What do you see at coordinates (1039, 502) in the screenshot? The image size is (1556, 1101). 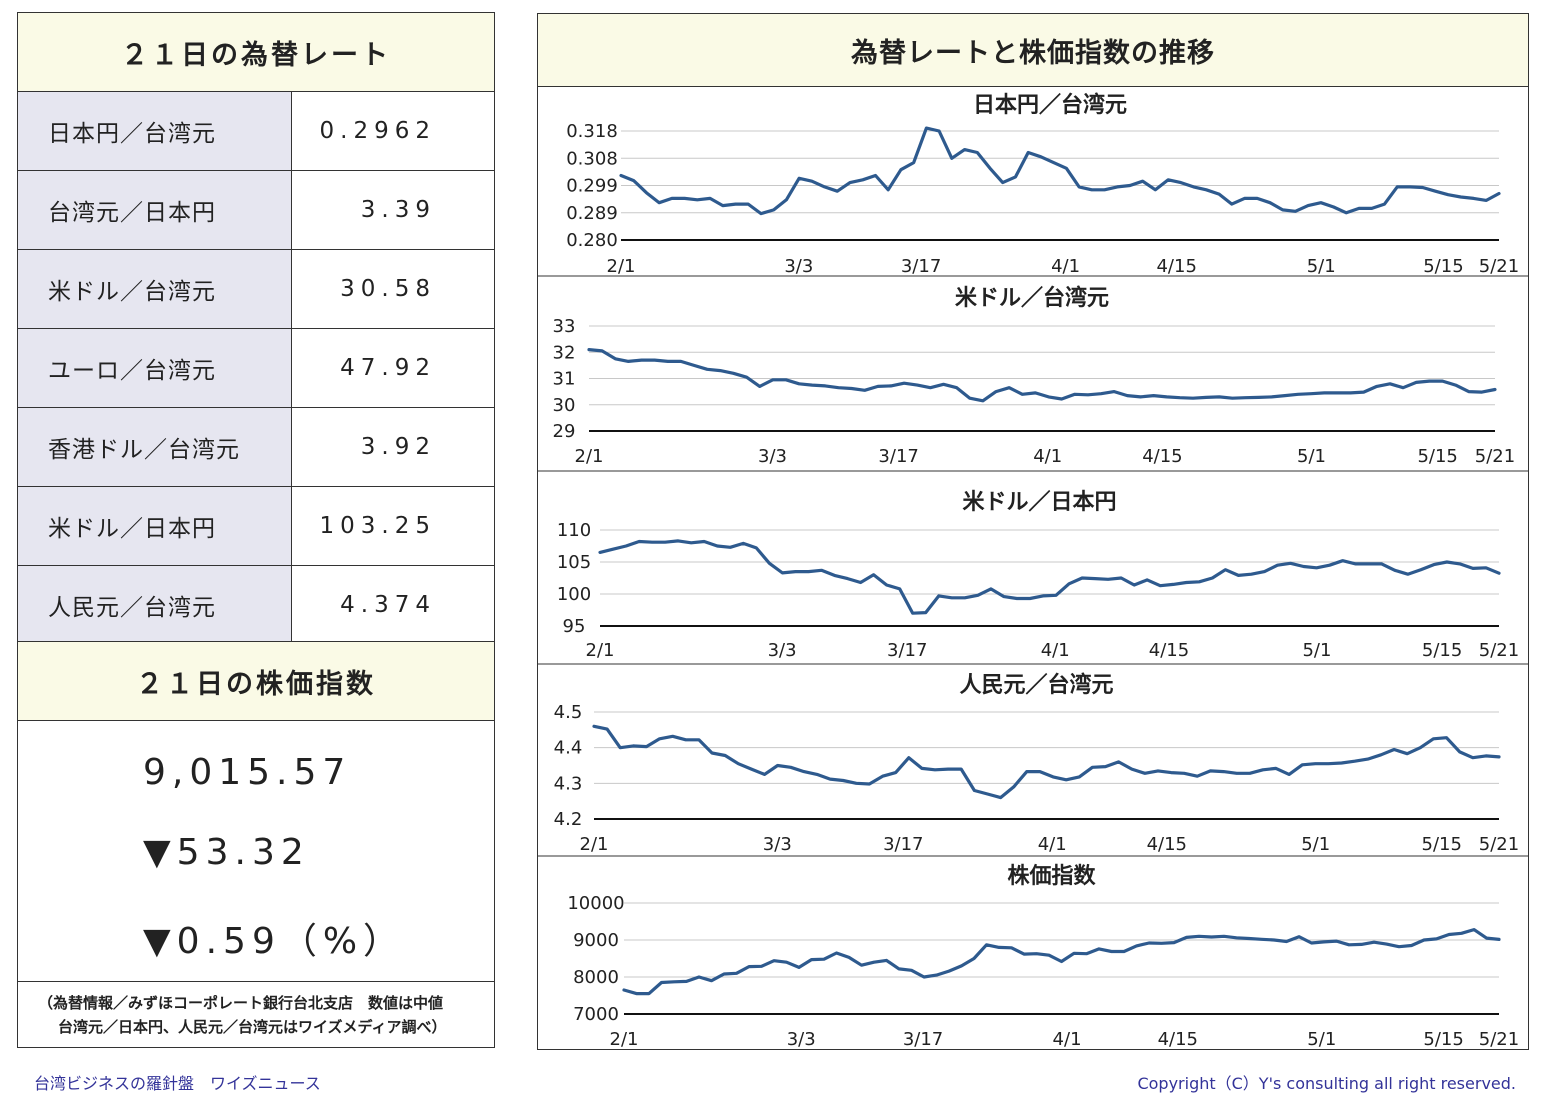 I see `chart-title: 米ドル／日本円` at bounding box center [1039, 502].